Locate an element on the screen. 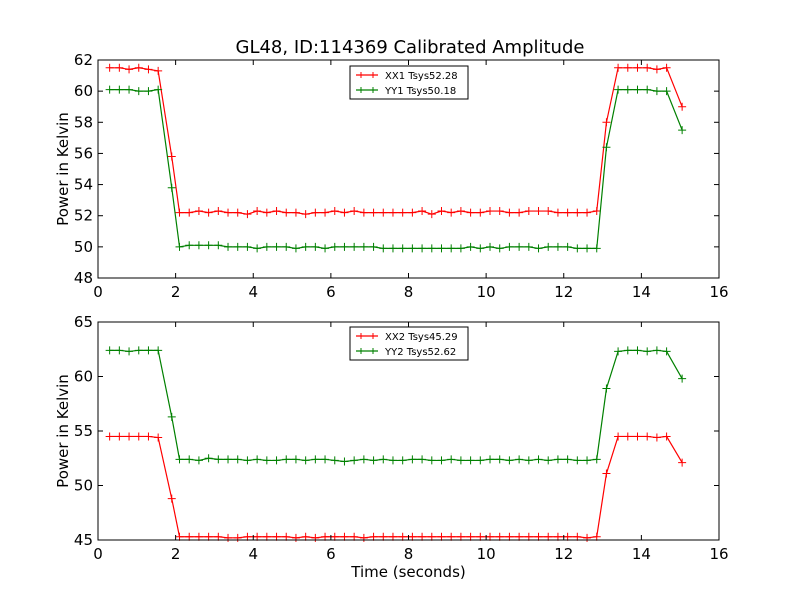  x-tick-label: 6 is located at coordinates (331, 292).